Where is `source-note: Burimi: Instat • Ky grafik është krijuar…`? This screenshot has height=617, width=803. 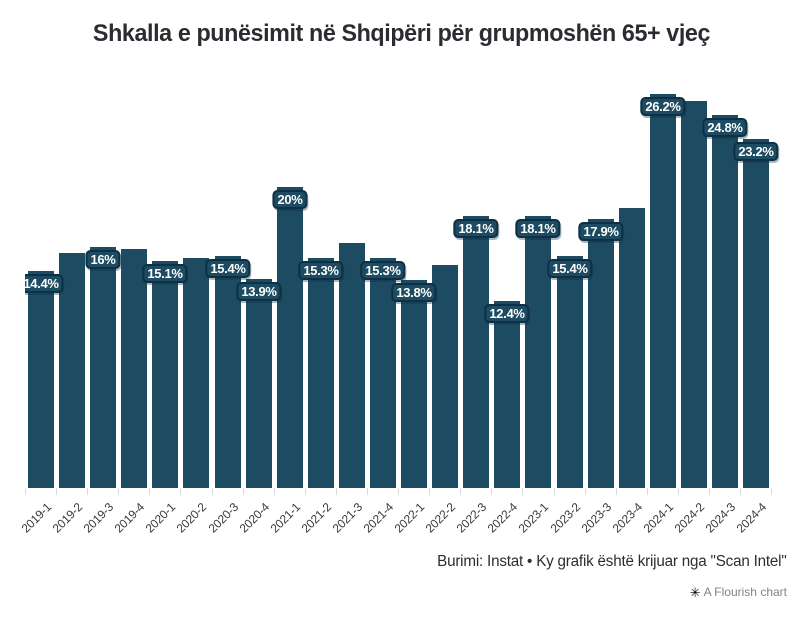
source-note: Burimi: Instat • Ky grafik është krijuar… is located at coordinates (612, 561).